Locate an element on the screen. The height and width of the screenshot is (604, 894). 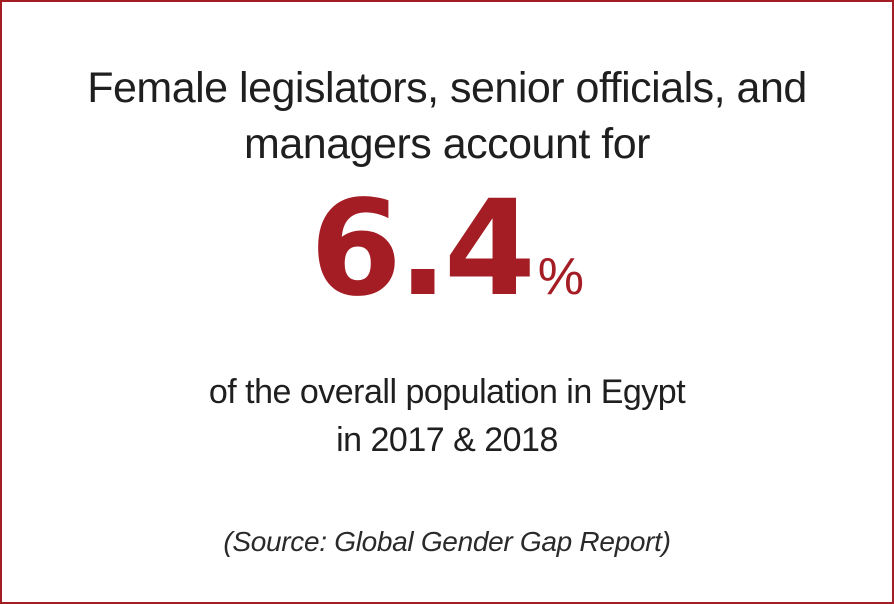
subline-line-2: in 2017 & 2018 is located at coordinates (447, 440).